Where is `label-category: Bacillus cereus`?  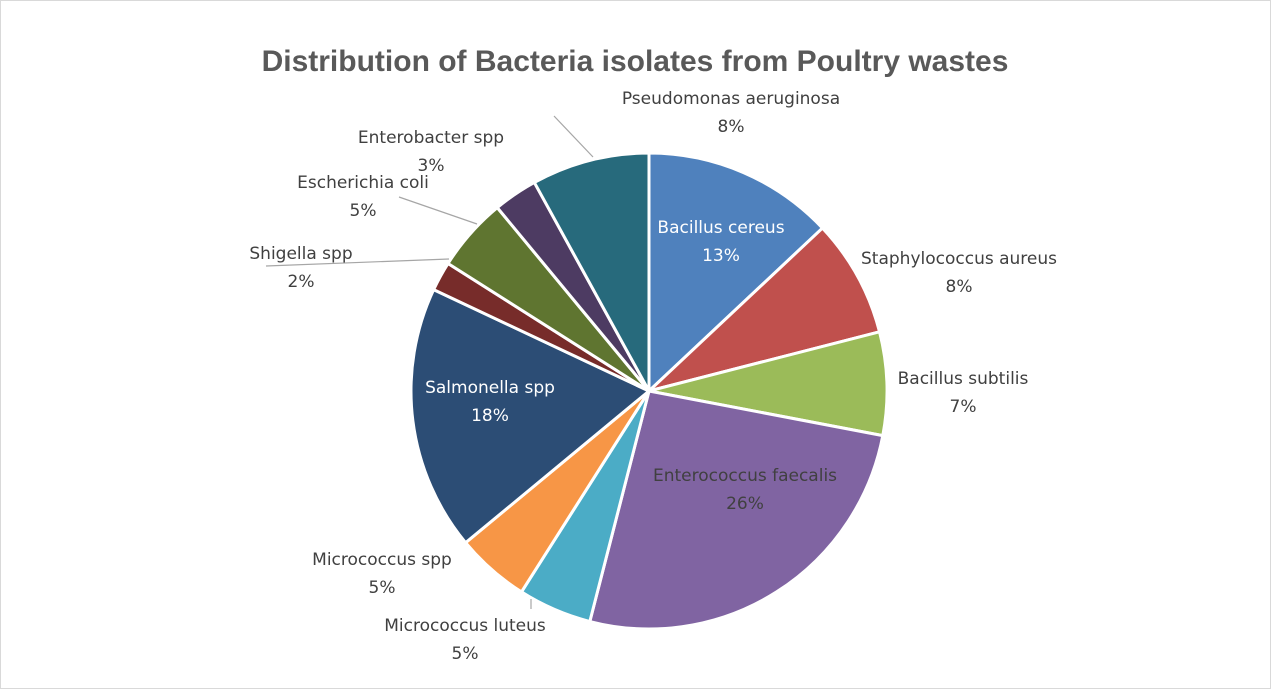
label-category: Bacillus cereus is located at coordinates (720, 228).